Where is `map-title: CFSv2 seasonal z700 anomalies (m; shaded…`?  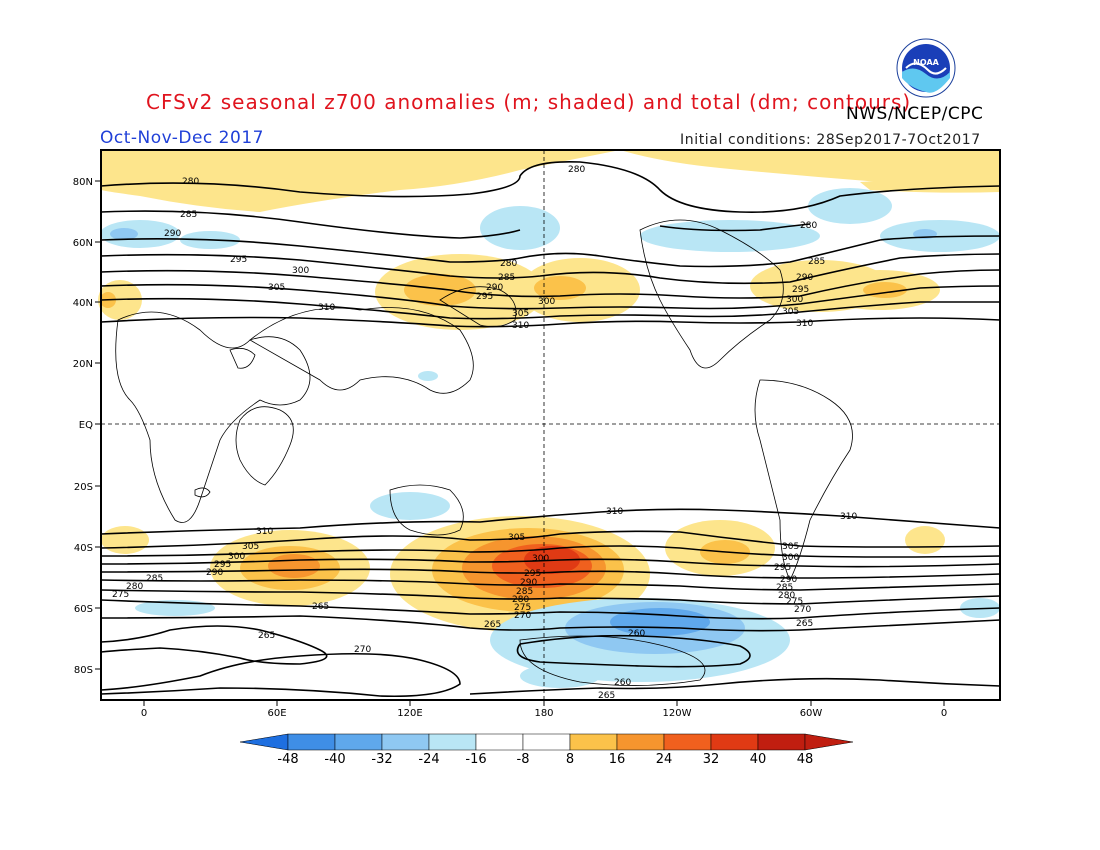 map-title: CFSv2 seasonal z700 anomalies (m; shaded… is located at coordinates (529, 102).